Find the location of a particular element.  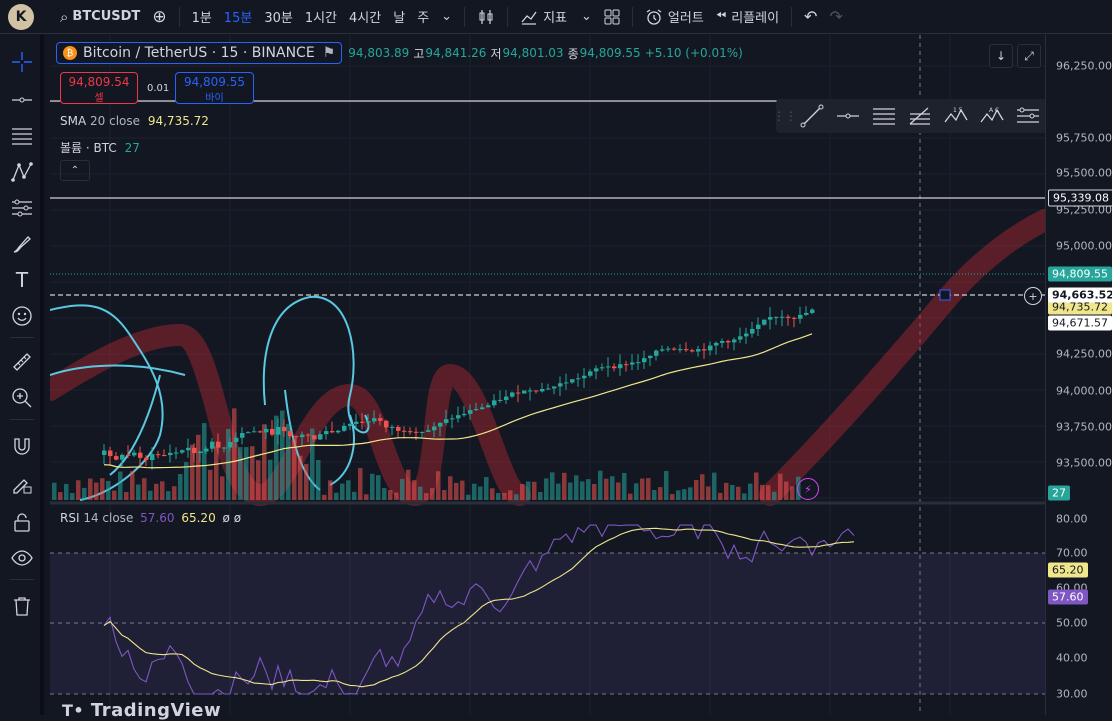

arrow-down-icon: ↓ is located at coordinates (1001, 56).